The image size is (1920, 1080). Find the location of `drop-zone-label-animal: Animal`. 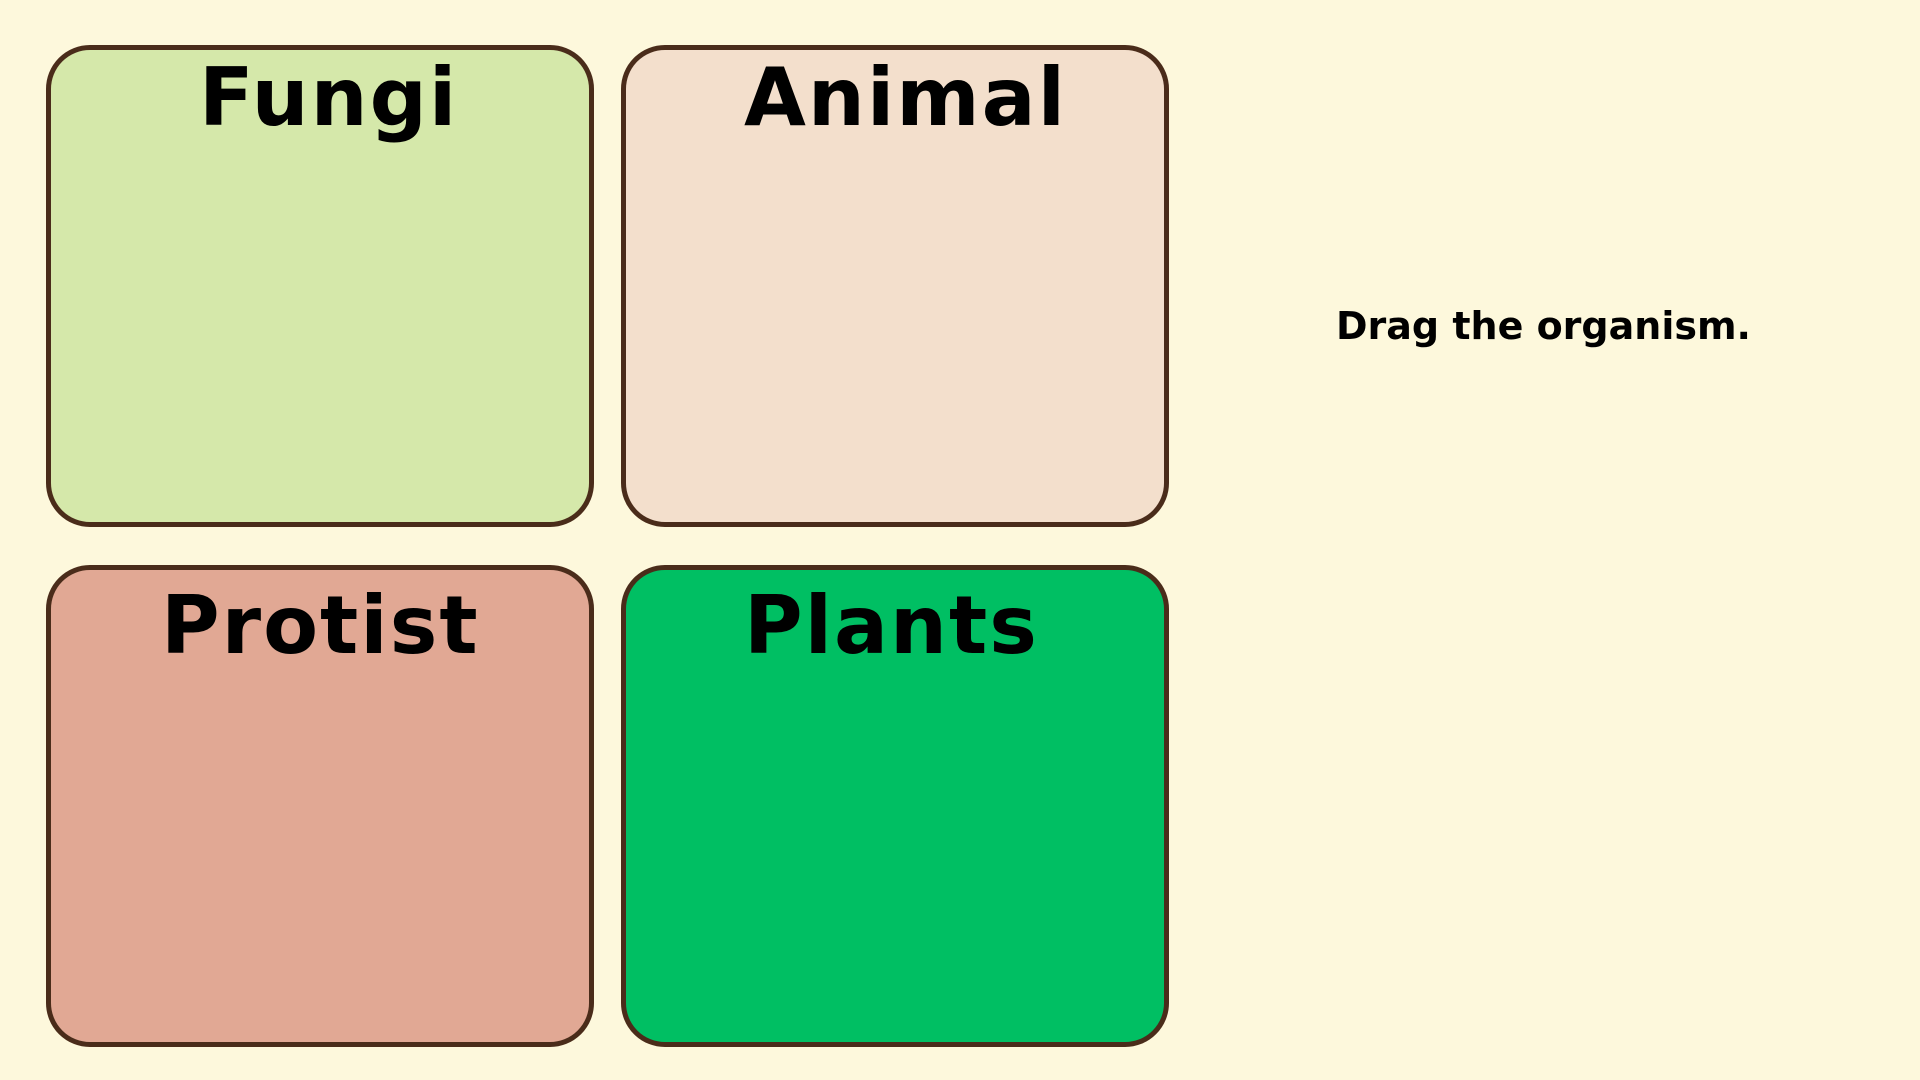

drop-zone-label-animal: Animal is located at coordinates (906, 97).